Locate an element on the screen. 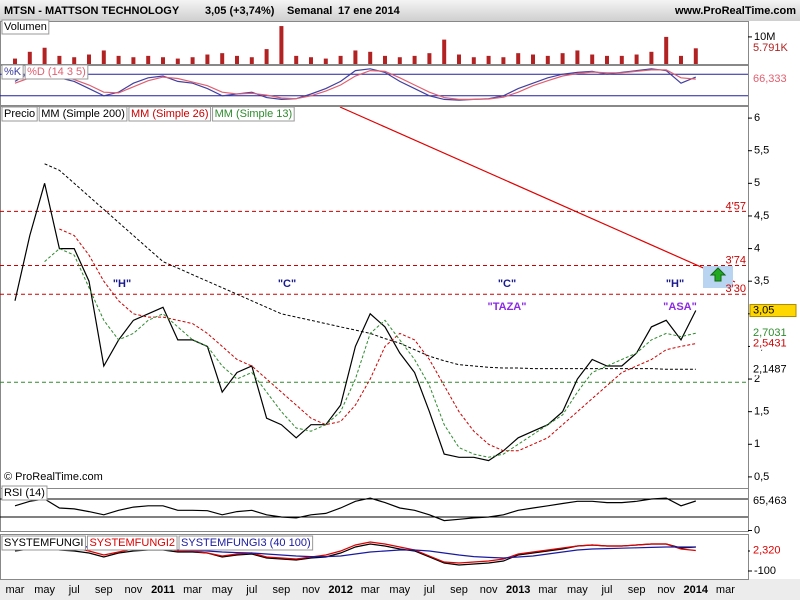 Image resolution: width=800 pixels, height=600 pixels. level-label: 4'57 is located at coordinates (736, 206).